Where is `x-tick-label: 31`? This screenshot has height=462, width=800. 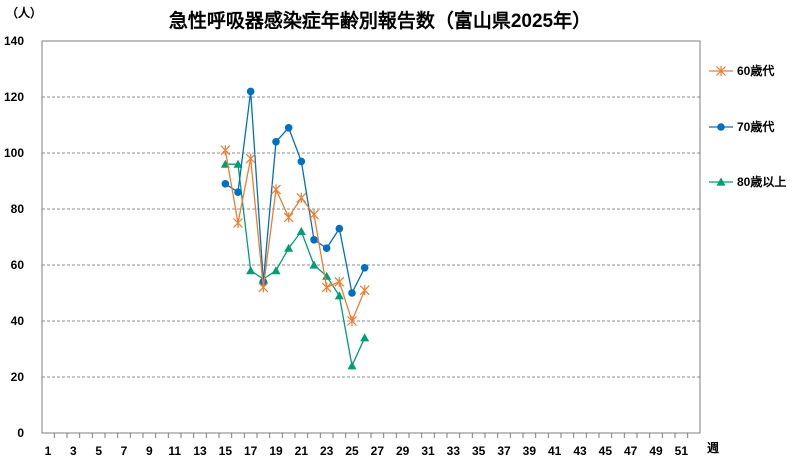 x-tick-label: 31 is located at coordinates (428, 451).